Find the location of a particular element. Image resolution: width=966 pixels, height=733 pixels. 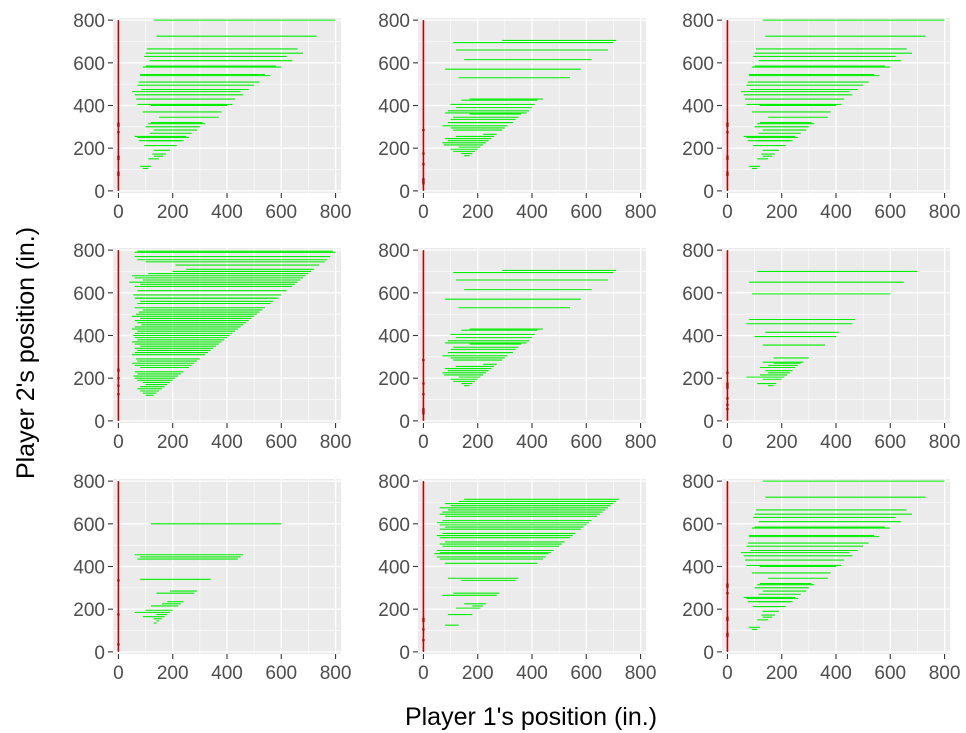

facet-panel-8: 0 200 400 600 800 0 200 400 600 800 is located at coordinates (517, 578).